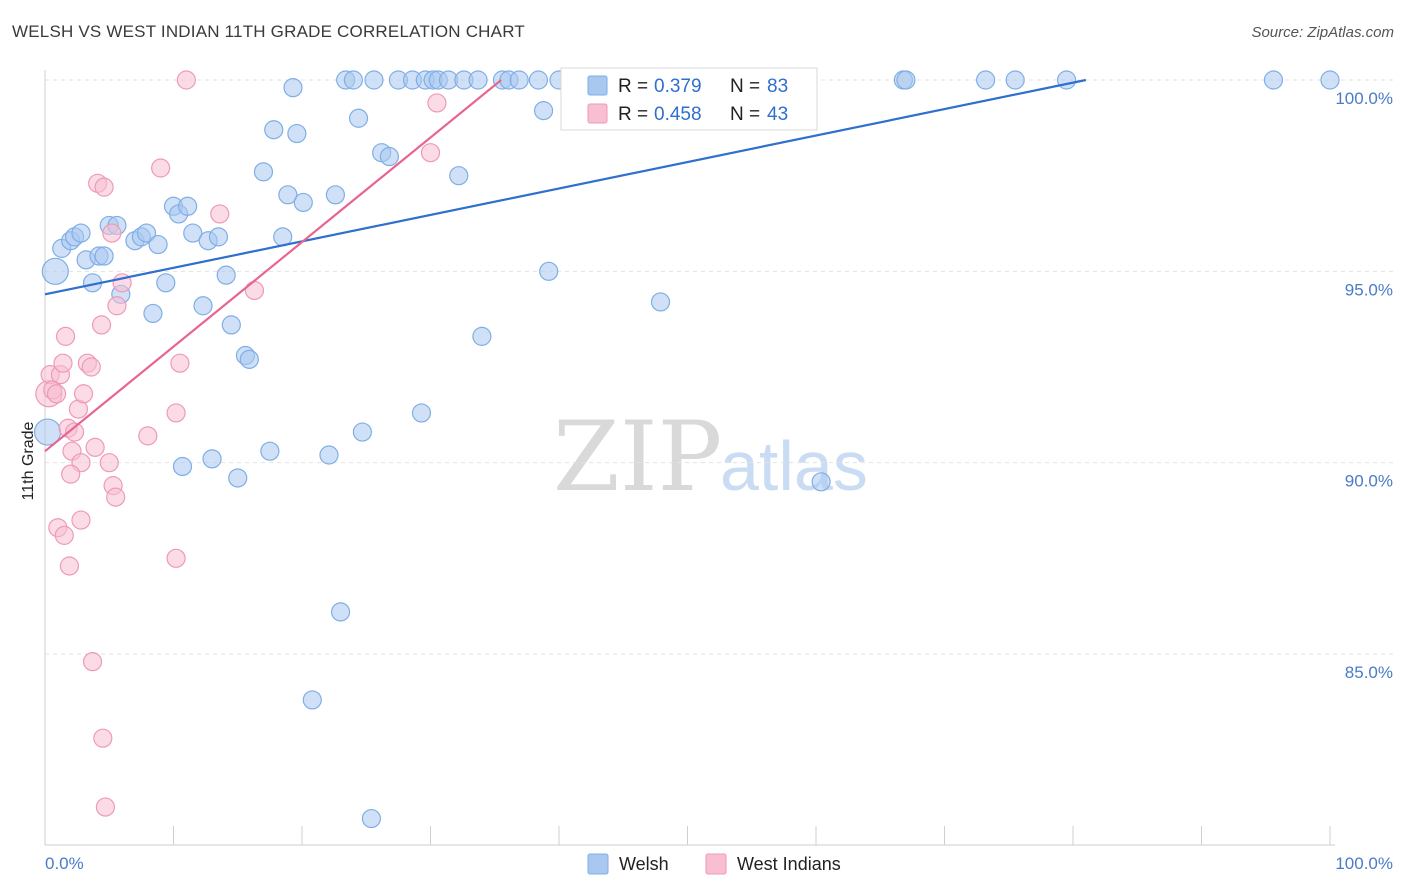  What do you see at coordinates (777, 114) in the screenshot?
I see `west-indian-n-value: 43` at bounding box center [777, 114].